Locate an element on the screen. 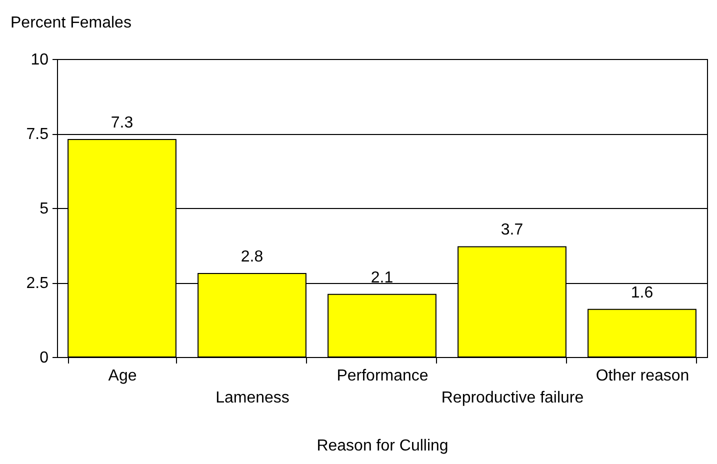 Image resolution: width=717 pixels, height=464 pixels. data-label: 2.8 is located at coordinates (252, 257).